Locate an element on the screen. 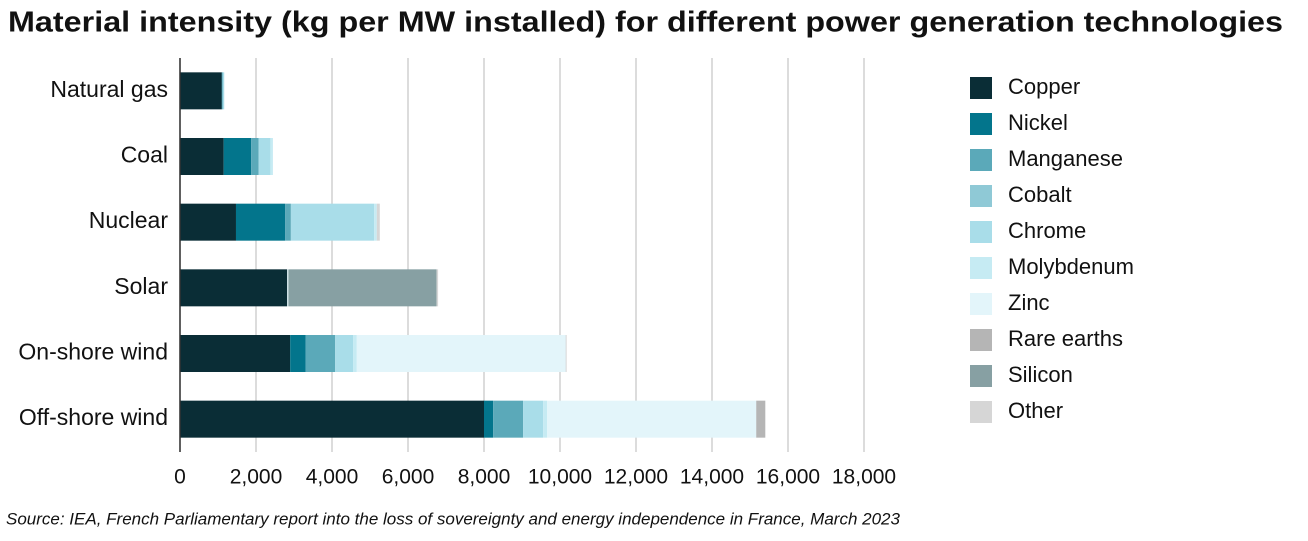  legend-label: Copper is located at coordinates (1044, 86).